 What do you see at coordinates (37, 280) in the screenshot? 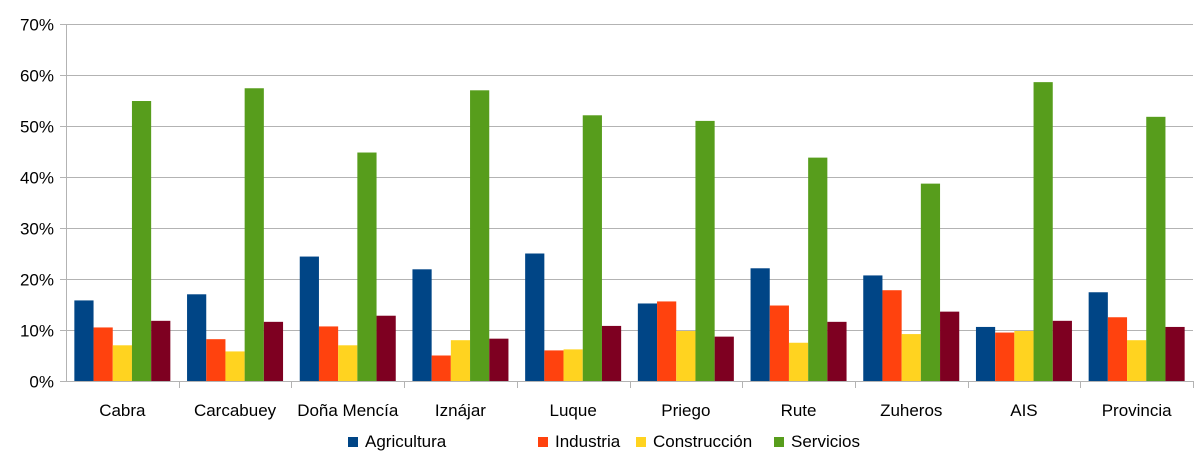
I see `y-tick-label: 20%` at bounding box center [37, 280].